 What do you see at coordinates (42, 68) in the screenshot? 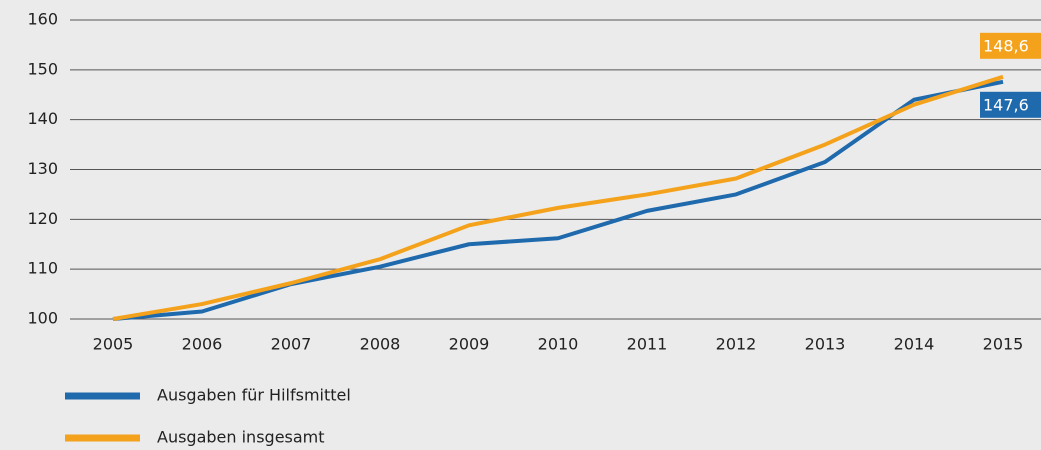
I see `y-tick-label: 150` at bounding box center [42, 68].